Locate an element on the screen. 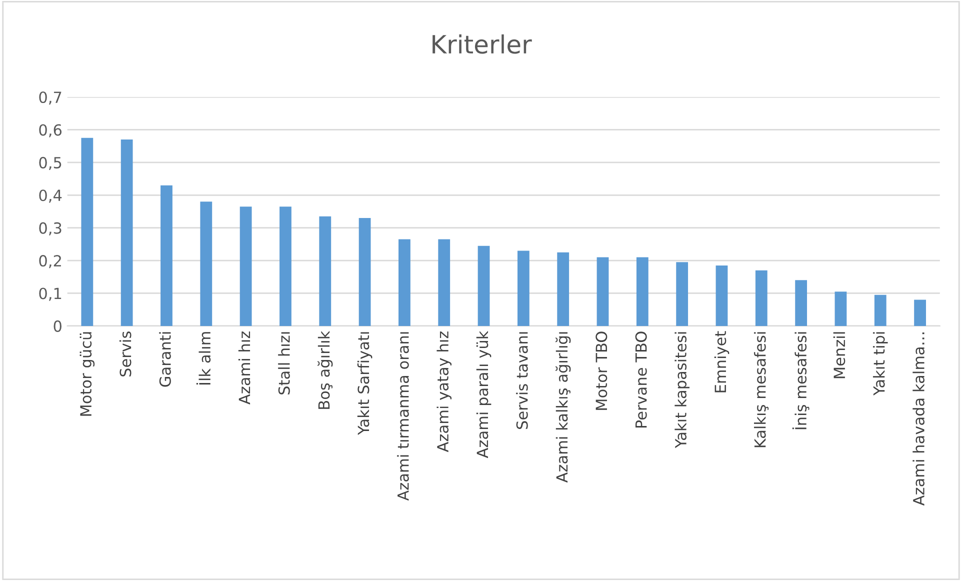  x-tick-label: İlk alım is located at coordinates (203, 358).